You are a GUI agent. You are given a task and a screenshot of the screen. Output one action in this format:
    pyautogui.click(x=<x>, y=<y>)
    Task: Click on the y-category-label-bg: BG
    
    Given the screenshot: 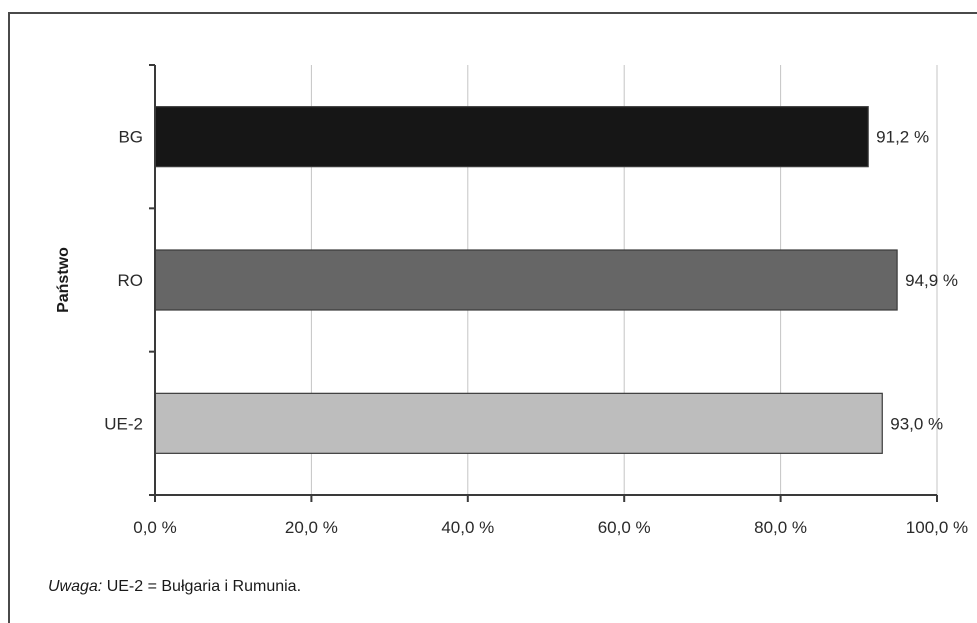 What is the action you would take?
    pyautogui.click(x=130, y=137)
    